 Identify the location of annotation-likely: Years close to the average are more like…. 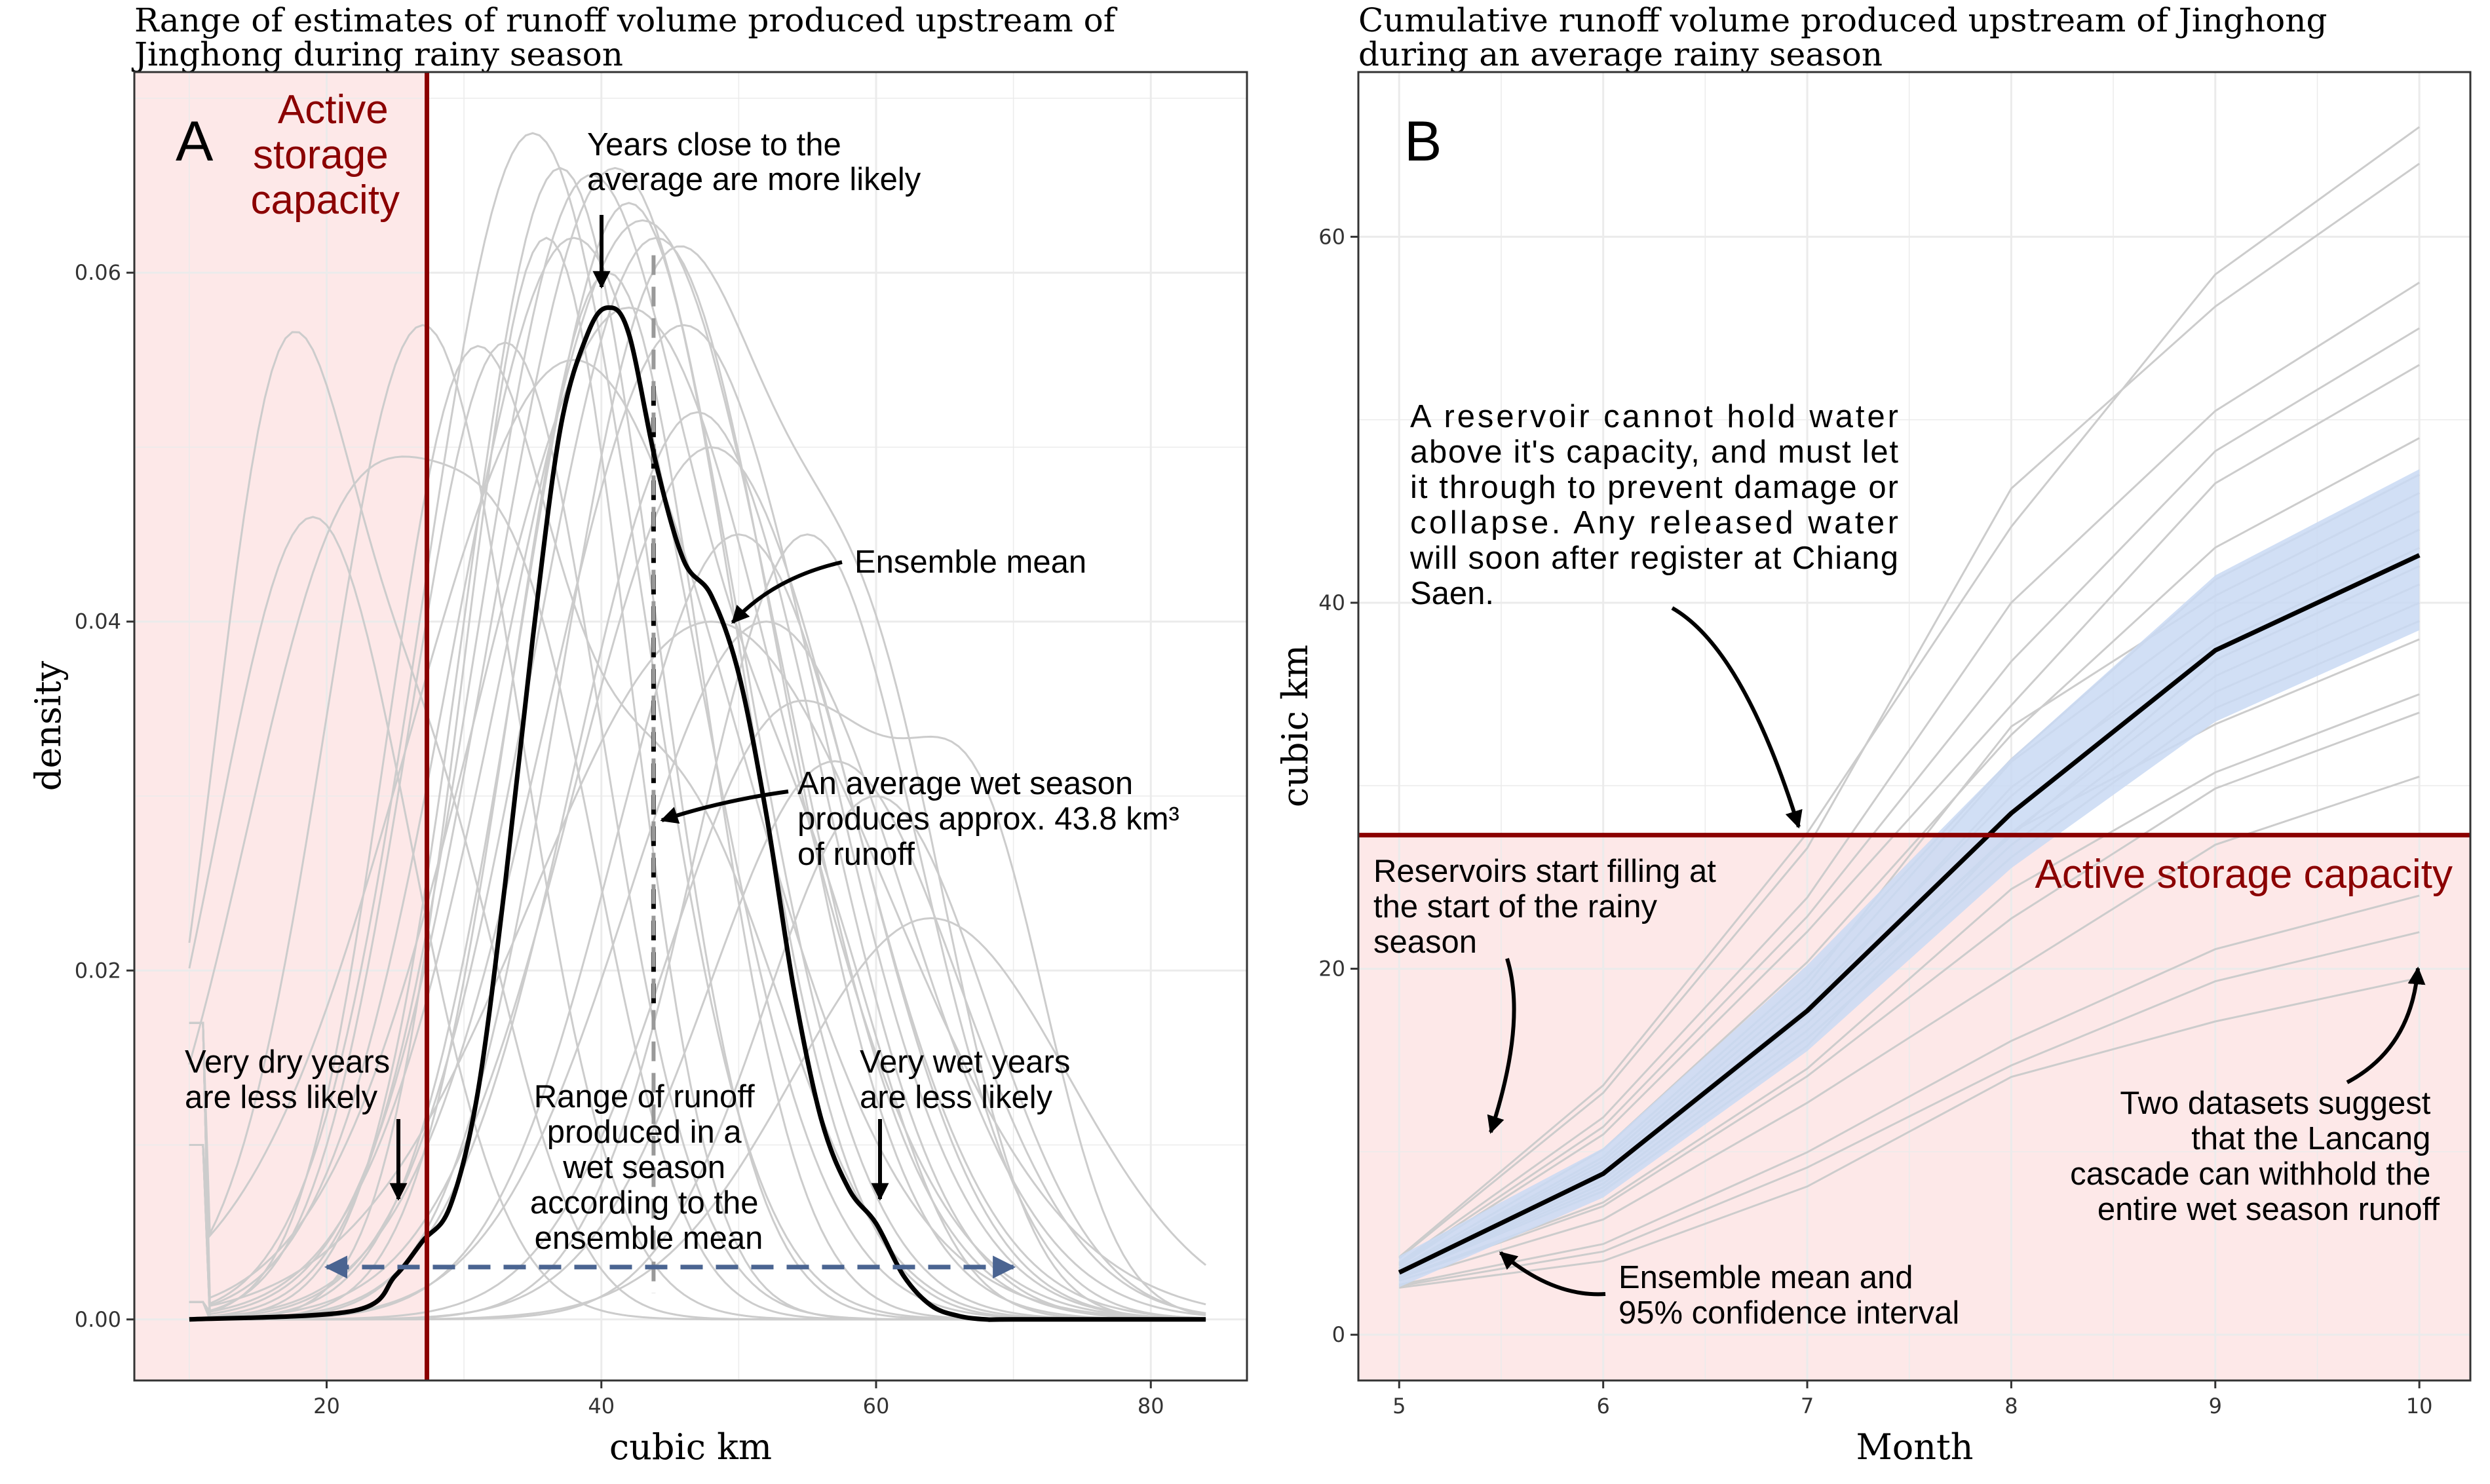
(754, 162).